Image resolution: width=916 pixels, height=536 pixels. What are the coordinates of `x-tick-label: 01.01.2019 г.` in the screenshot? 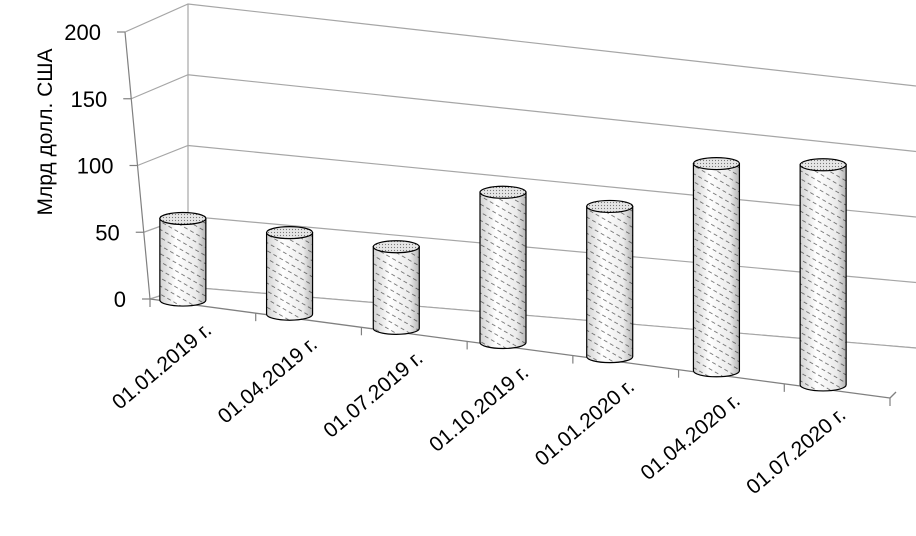 It's located at (162, 366).